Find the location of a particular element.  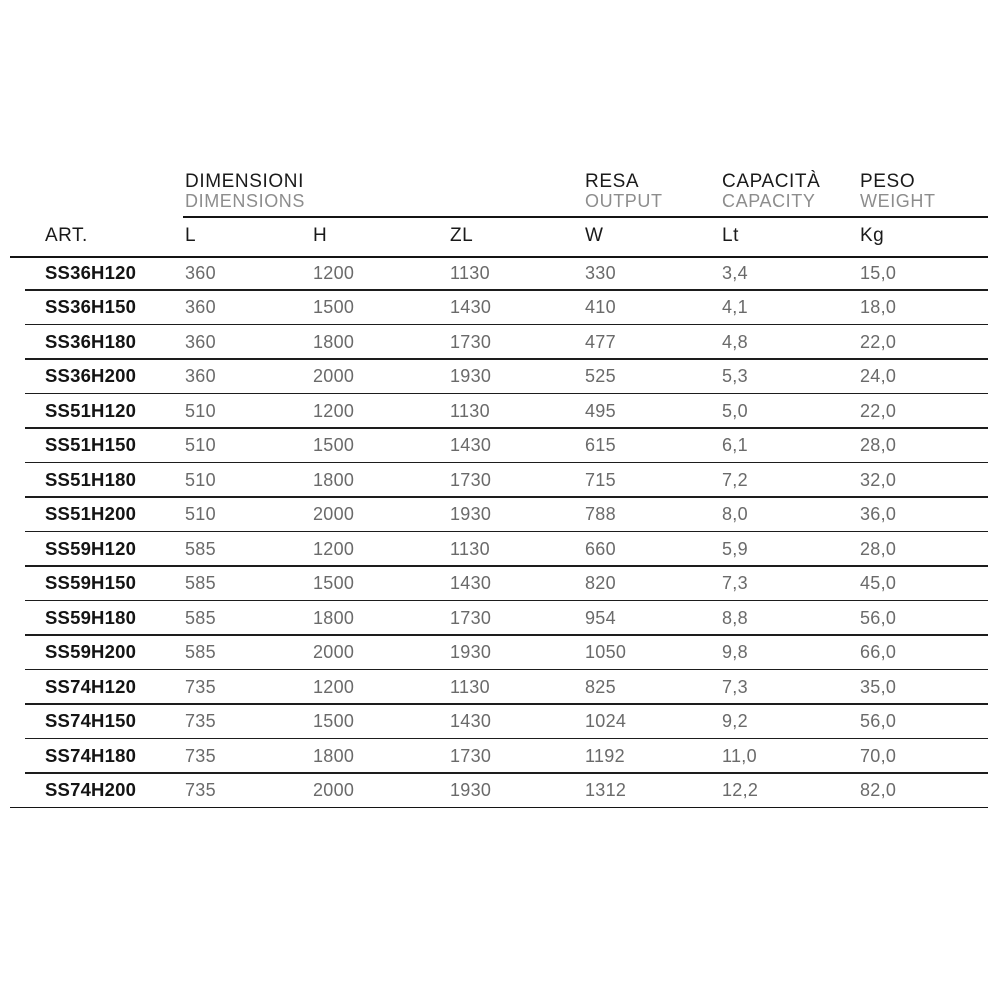

cell-article-code: SS36H120 is located at coordinates (91, 272).